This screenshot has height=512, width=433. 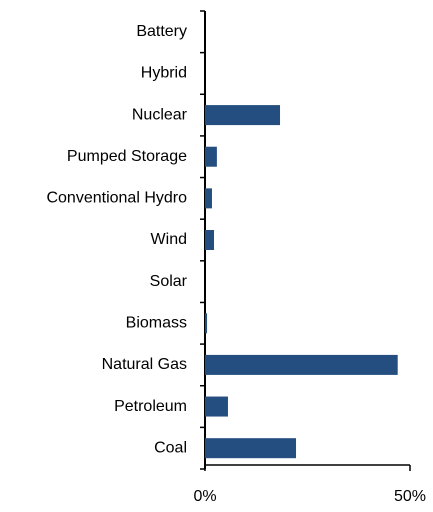 What do you see at coordinates (410, 496) in the screenshot?
I see `x-tick-label: 50%` at bounding box center [410, 496].